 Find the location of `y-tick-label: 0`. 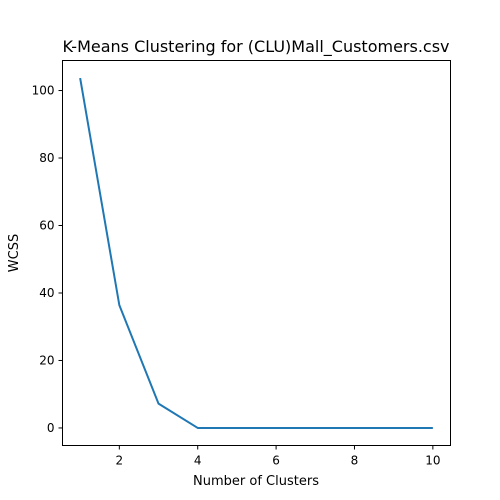

y-tick-label: 0 is located at coordinates (51, 428).